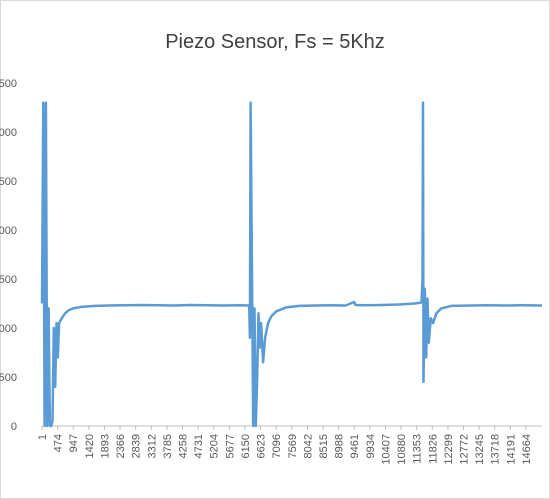 This screenshot has width=550, height=499. I want to click on x-tick-label: 7096, so click(277, 446).